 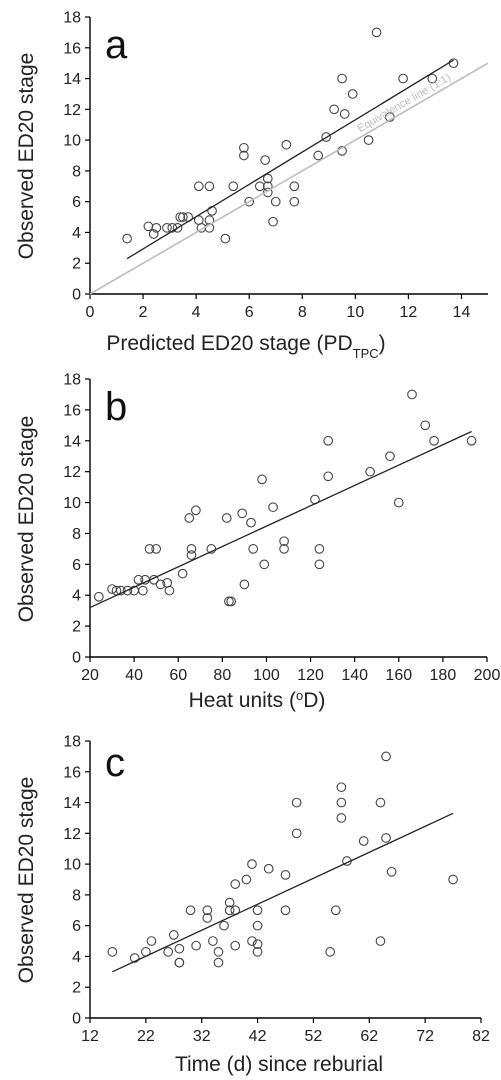 I want to click on x-tick-label: 52, so click(x=314, y=1036).